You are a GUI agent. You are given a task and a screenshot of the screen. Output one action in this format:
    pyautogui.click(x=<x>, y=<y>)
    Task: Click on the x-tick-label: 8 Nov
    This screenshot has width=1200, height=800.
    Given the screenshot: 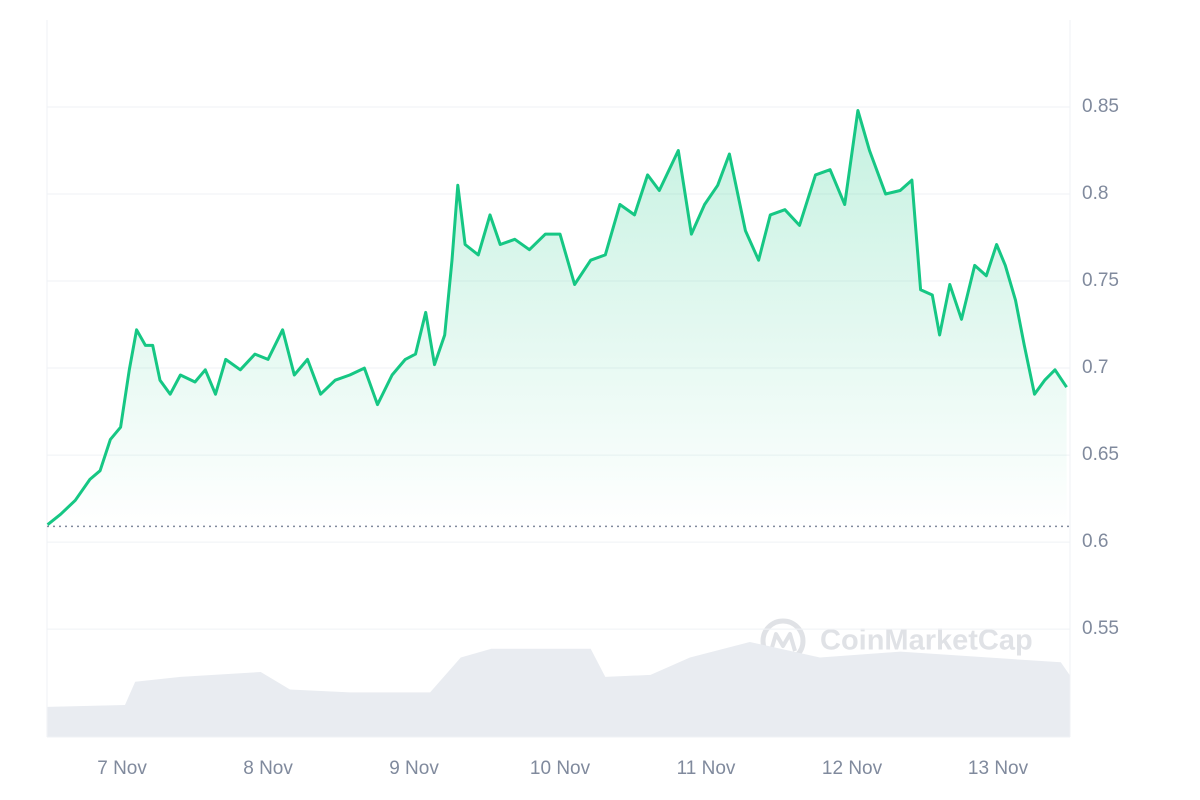 What is the action you would take?
    pyautogui.click(x=268, y=768)
    